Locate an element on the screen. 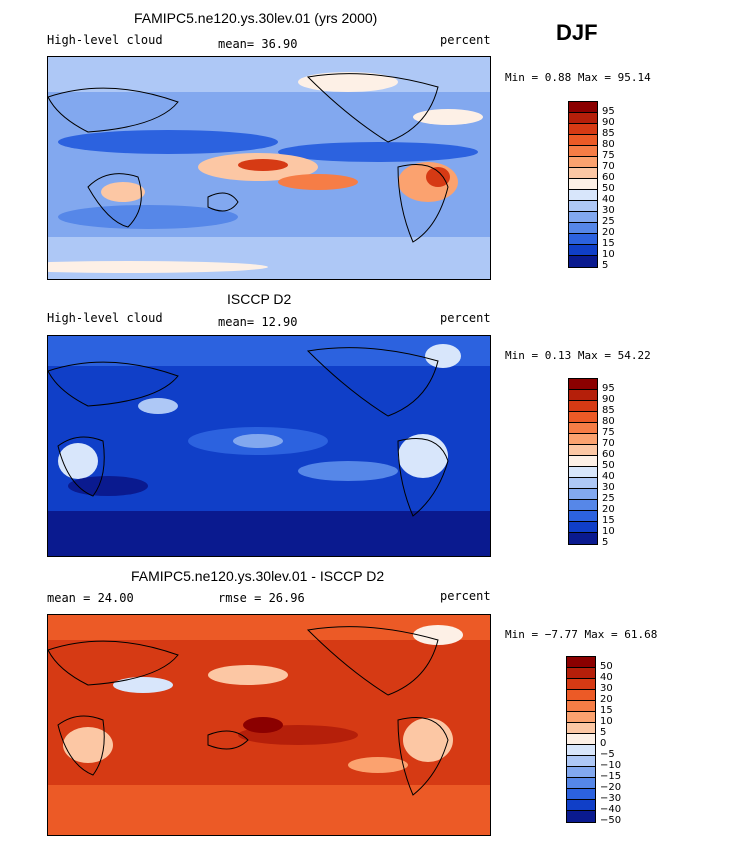  panel3-colorbar is located at coordinates (581, 739).